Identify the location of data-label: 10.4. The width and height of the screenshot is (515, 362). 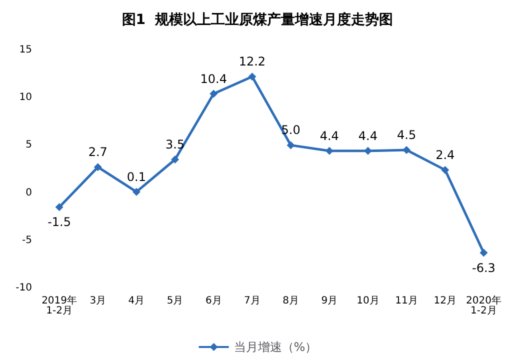
(213, 79).